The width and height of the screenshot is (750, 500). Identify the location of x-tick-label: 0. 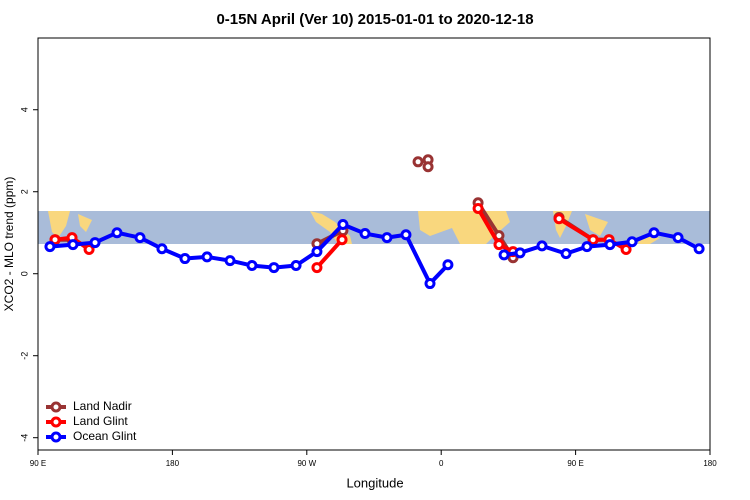
(441, 463).